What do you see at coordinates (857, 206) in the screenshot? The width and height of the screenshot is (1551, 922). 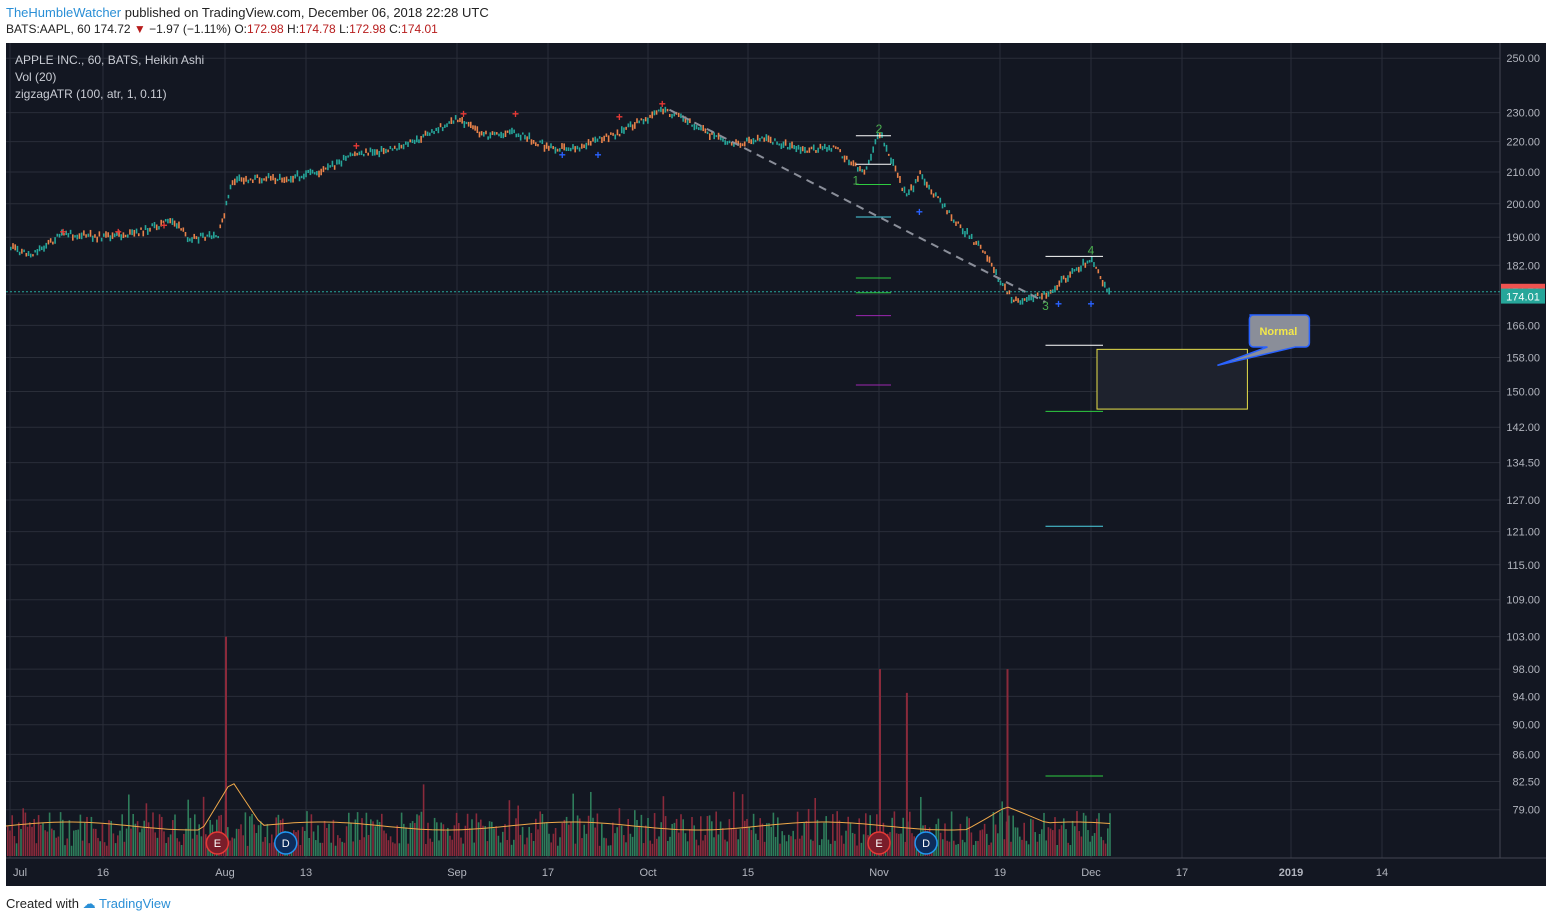 I see `trend-line` at bounding box center [857, 206].